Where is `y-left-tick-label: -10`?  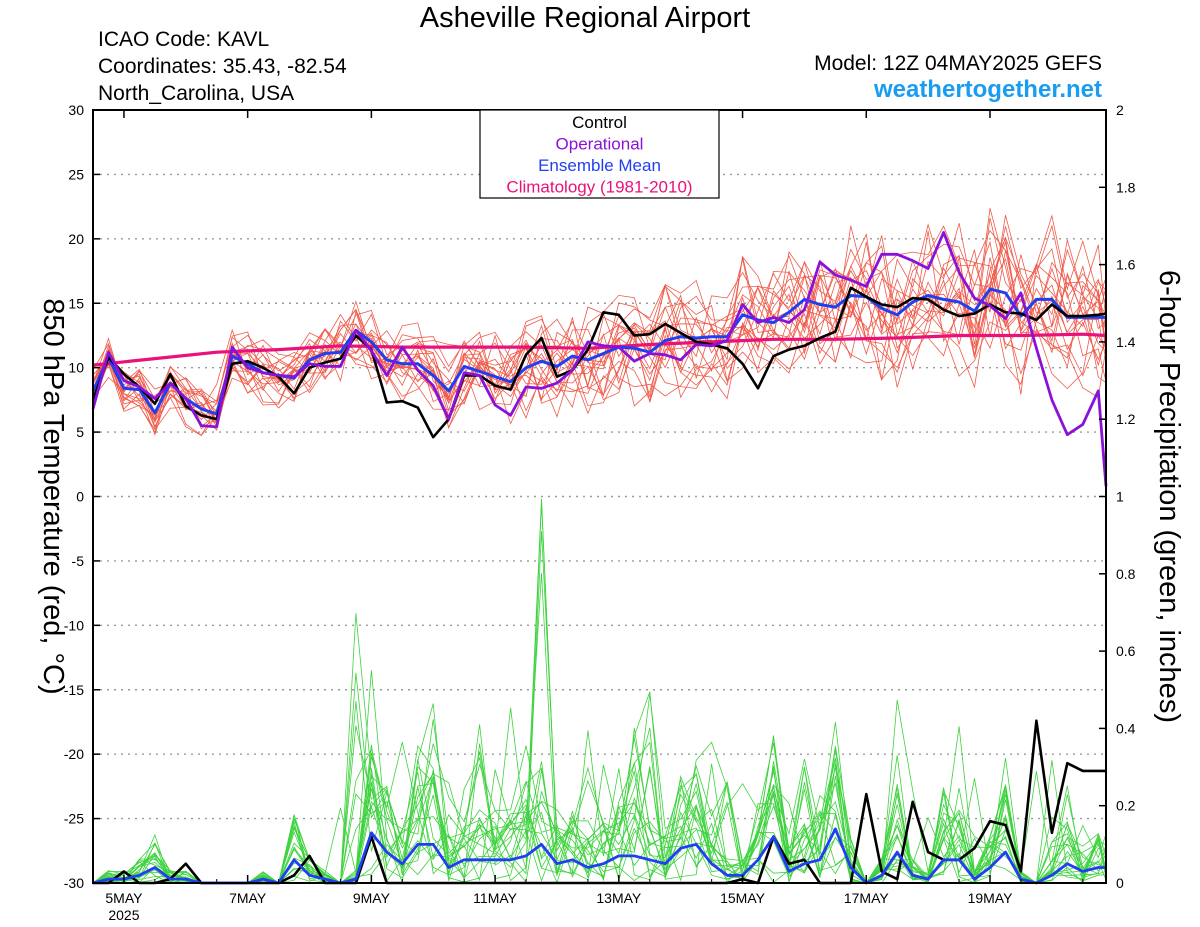
y-left-tick-label: -10 is located at coordinates (74, 625).